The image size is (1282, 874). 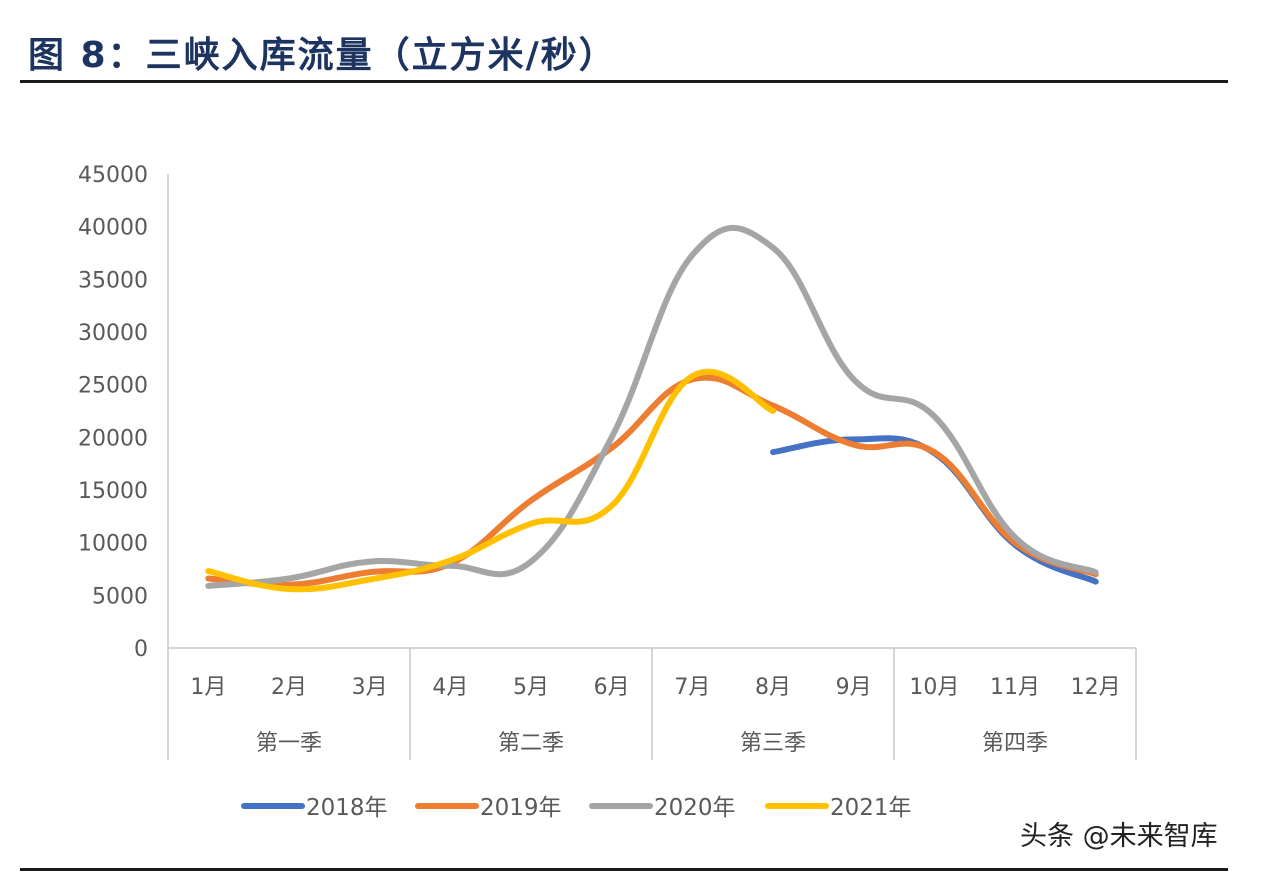 I want to click on y-tick-label: 30000, so click(x=113, y=333).